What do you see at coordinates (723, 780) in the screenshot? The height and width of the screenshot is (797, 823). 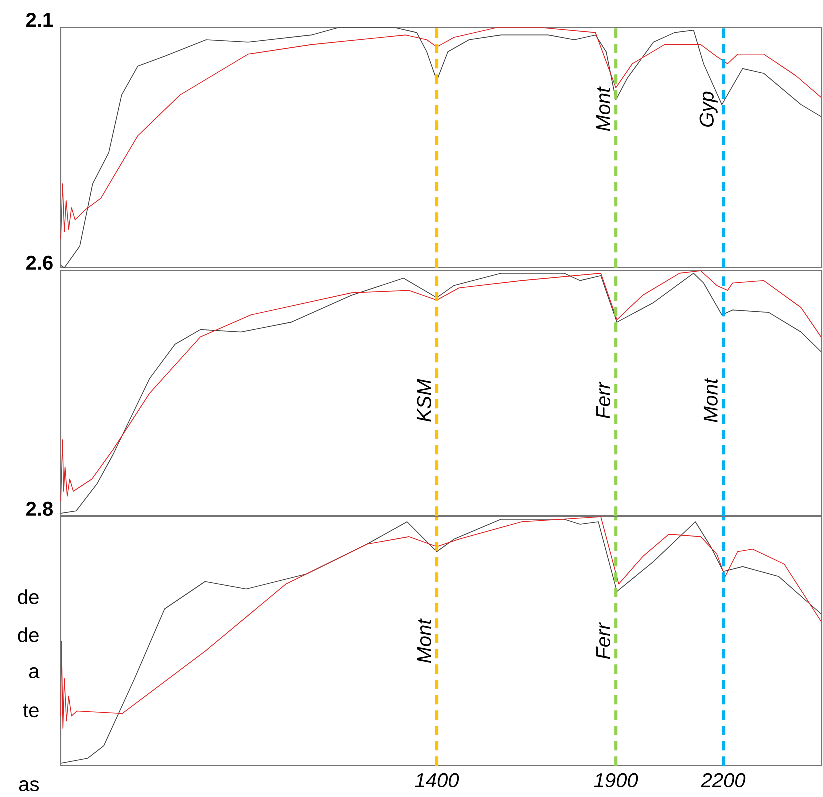 I see `x-tick-label: 2200` at bounding box center [723, 780].